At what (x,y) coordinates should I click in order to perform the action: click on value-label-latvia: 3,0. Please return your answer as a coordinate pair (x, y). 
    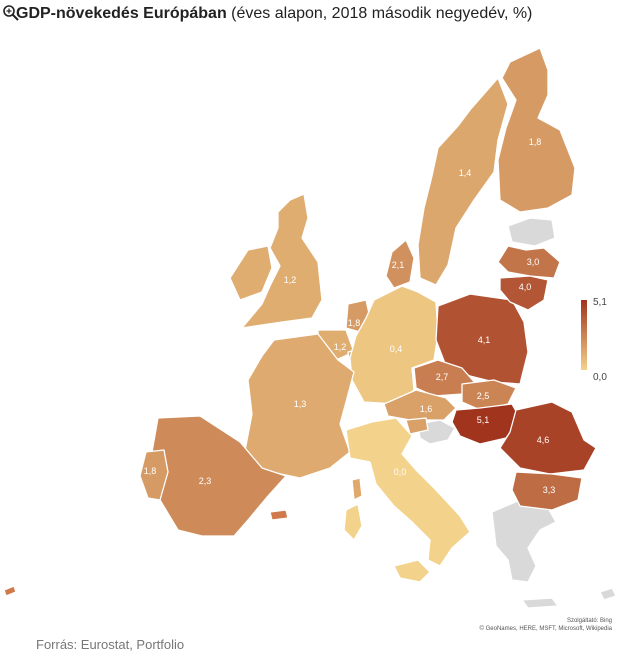
    Looking at the image, I should click on (533, 262).